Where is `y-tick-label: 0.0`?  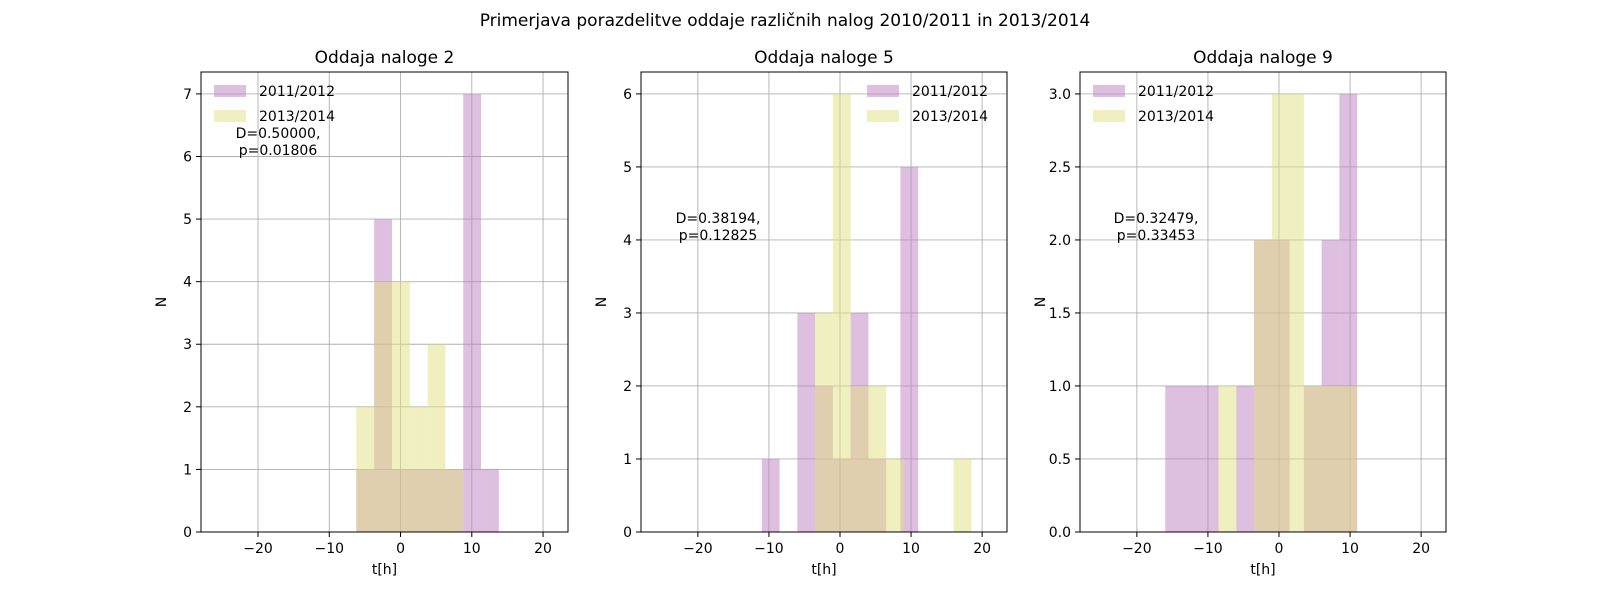 y-tick-label: 0.0 is located at coordinates (1060, 533).